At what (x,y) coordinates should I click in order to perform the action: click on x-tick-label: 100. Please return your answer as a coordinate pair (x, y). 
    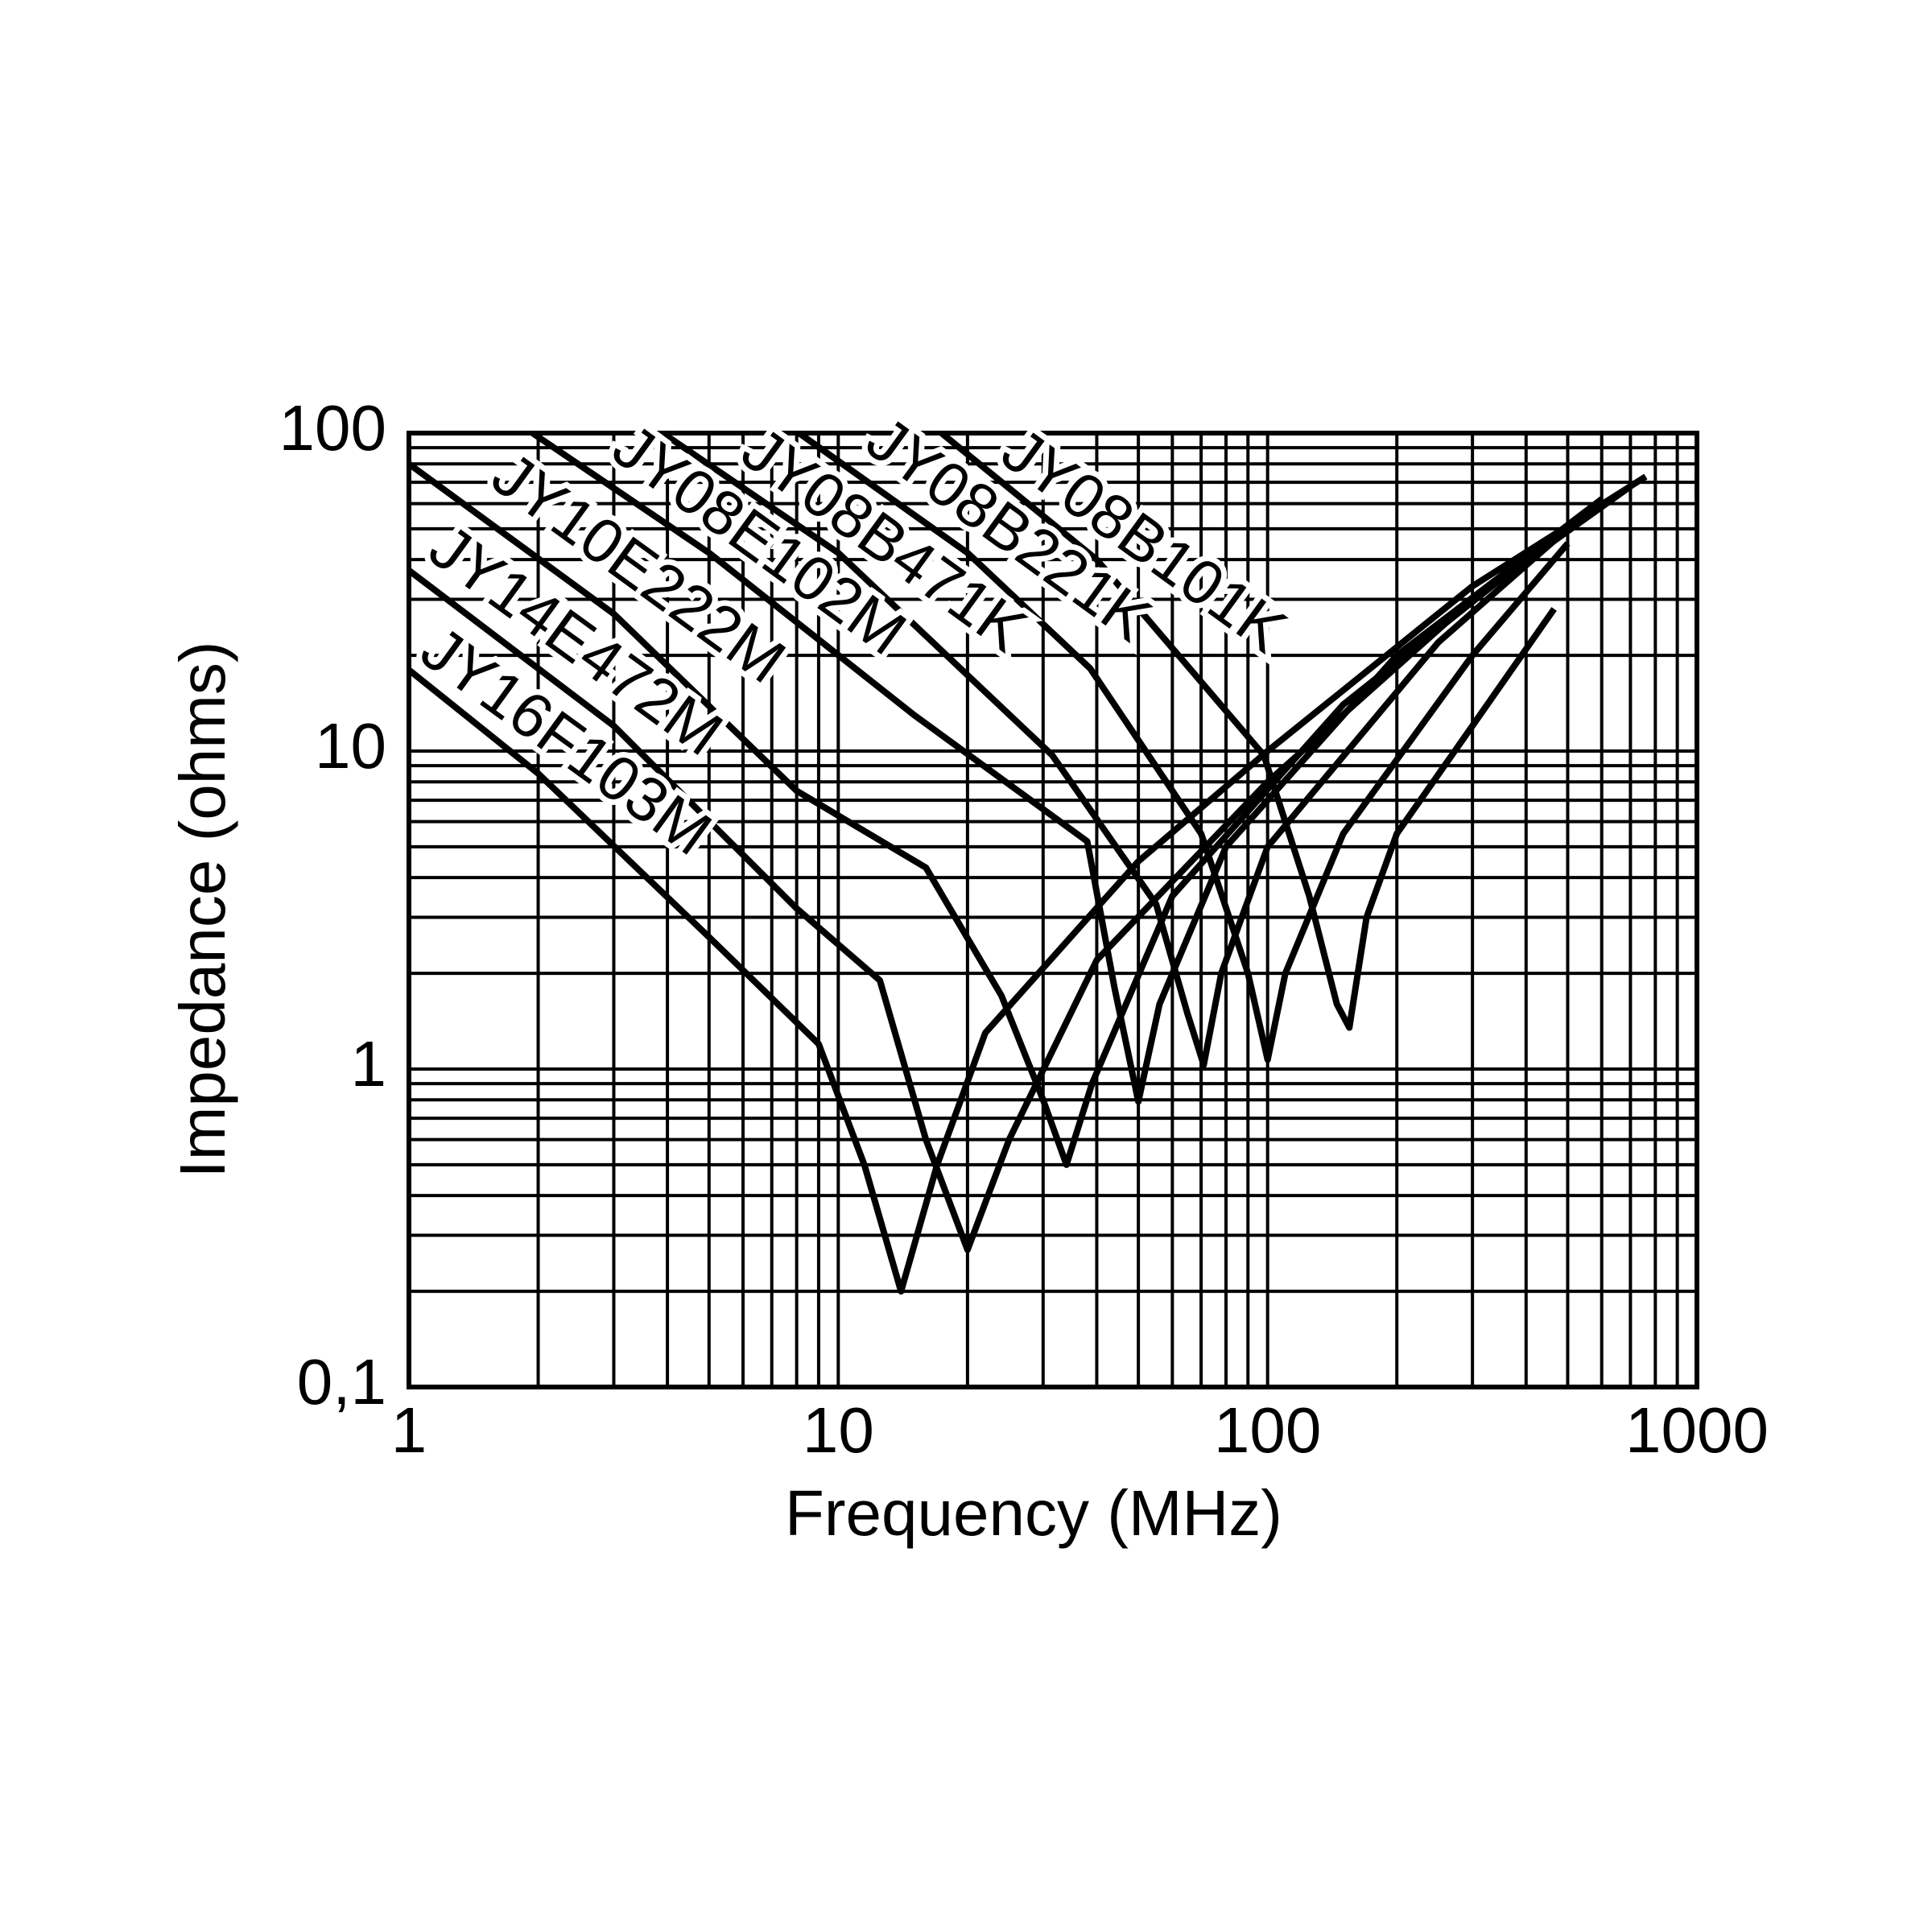
    Looking at the image, I should click on (1267, 1430).